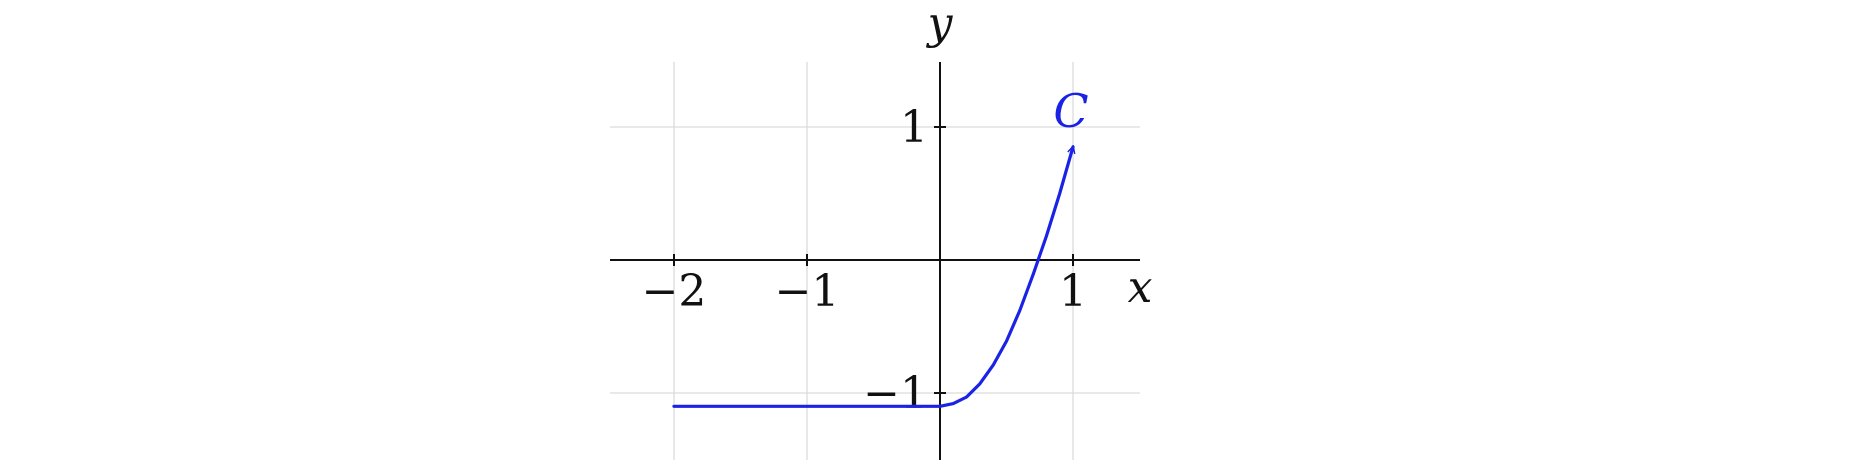  Describe the element at coordinates (1039, 156) in the screenshot. I see `labels: x y C` at that location.